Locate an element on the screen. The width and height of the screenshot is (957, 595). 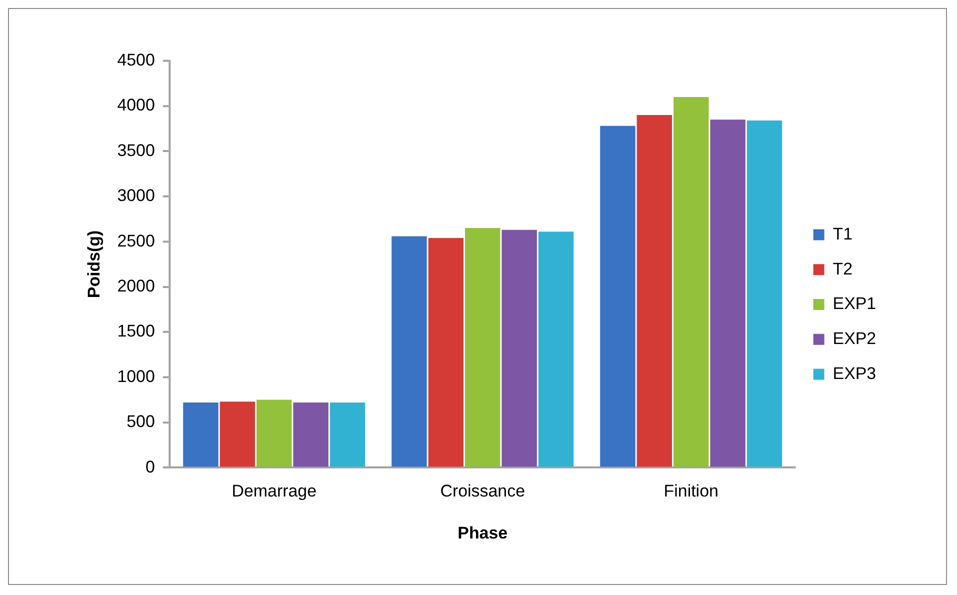
x-tick-label: Demarrage is located at coordinates (274, 490).